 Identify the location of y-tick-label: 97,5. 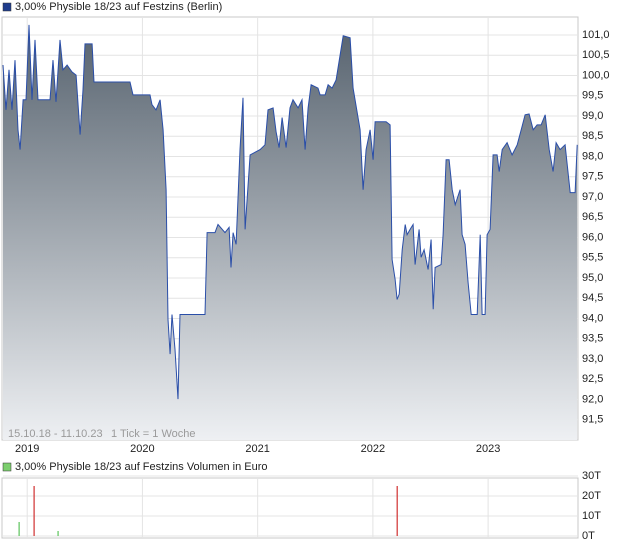
(592, 177).